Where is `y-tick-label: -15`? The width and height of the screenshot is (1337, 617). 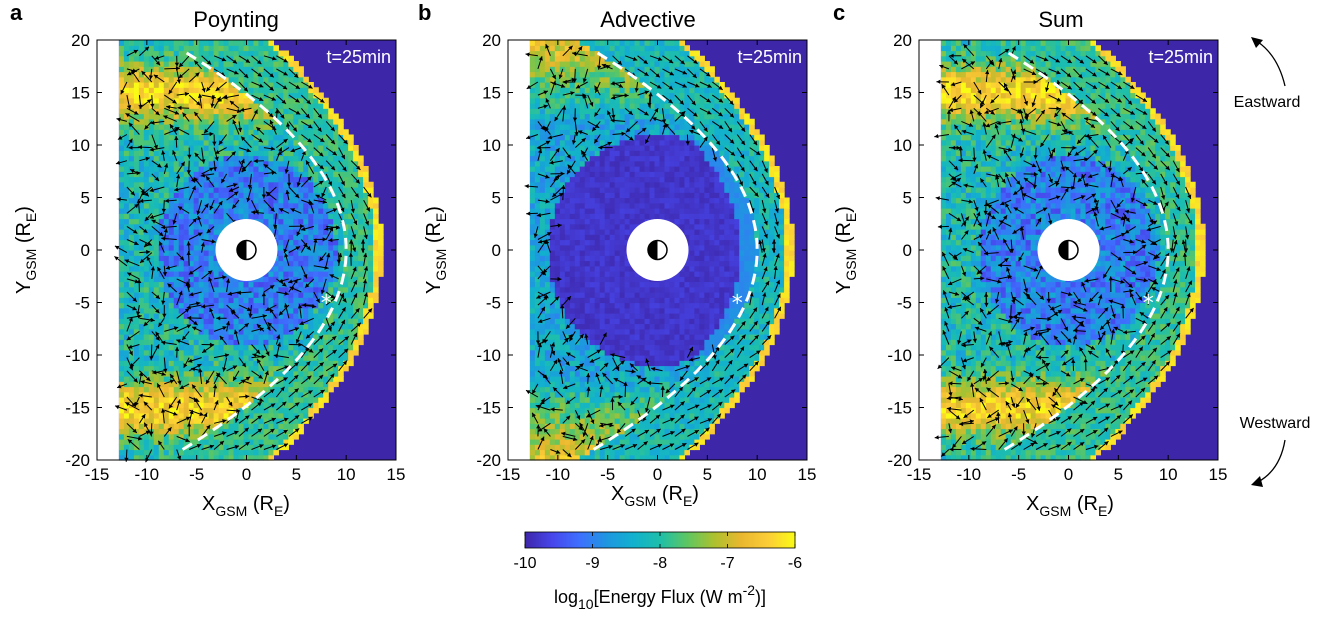
y-tick-label: -15 is located at coordinates (77, 408).